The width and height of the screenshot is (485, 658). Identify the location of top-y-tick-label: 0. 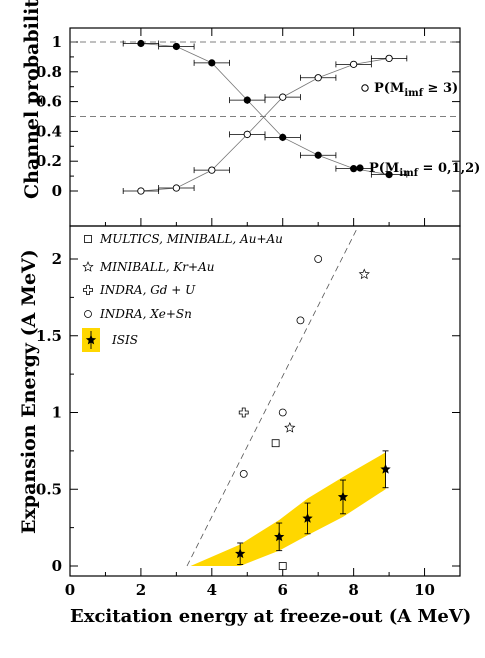
(57, 191).